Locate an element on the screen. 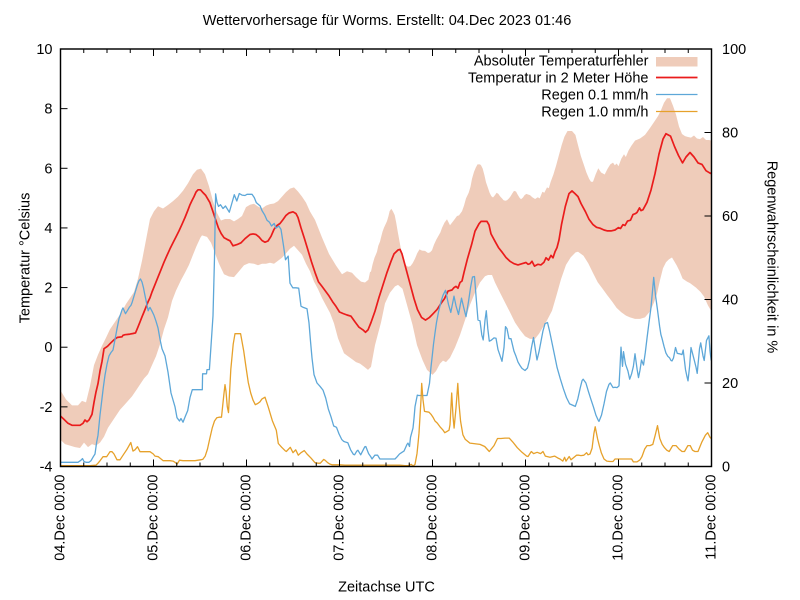 The height and width of the screenshot is (600, 800). svg-text: Absoluter Temperaturfehler is located at coordinates (561, 62).